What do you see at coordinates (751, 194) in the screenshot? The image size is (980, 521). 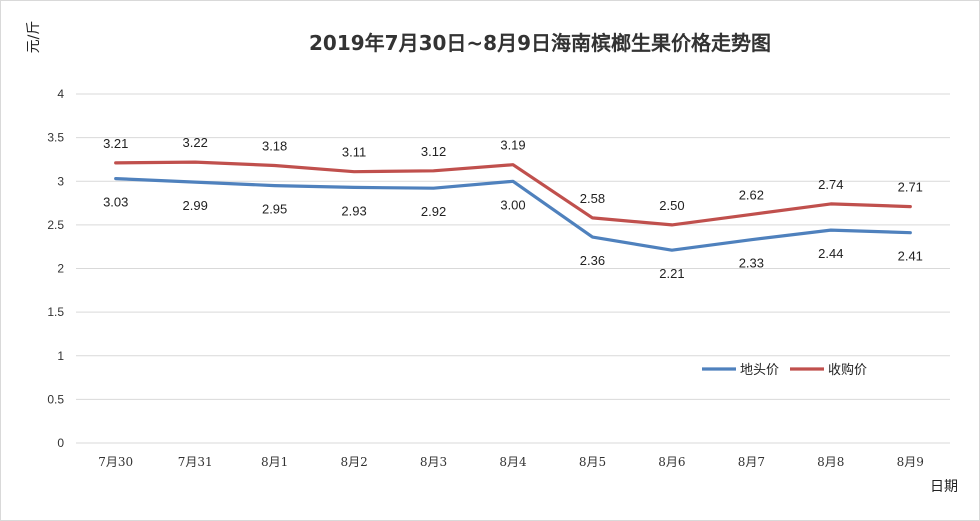 I see `data-label: 2.62` at bounding box center [751, 194].